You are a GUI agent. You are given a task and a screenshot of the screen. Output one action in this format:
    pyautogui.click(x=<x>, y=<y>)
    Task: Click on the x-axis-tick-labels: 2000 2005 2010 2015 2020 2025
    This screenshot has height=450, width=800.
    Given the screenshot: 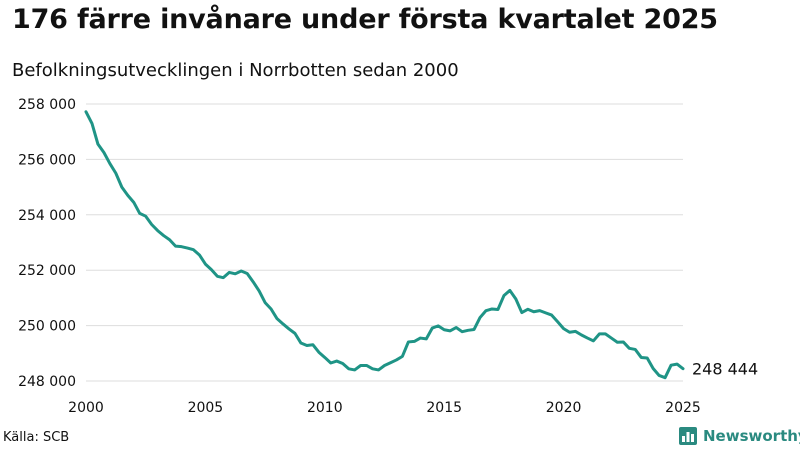 What is the action you would take?
    pyautogui.click(x=384, y=408)
    